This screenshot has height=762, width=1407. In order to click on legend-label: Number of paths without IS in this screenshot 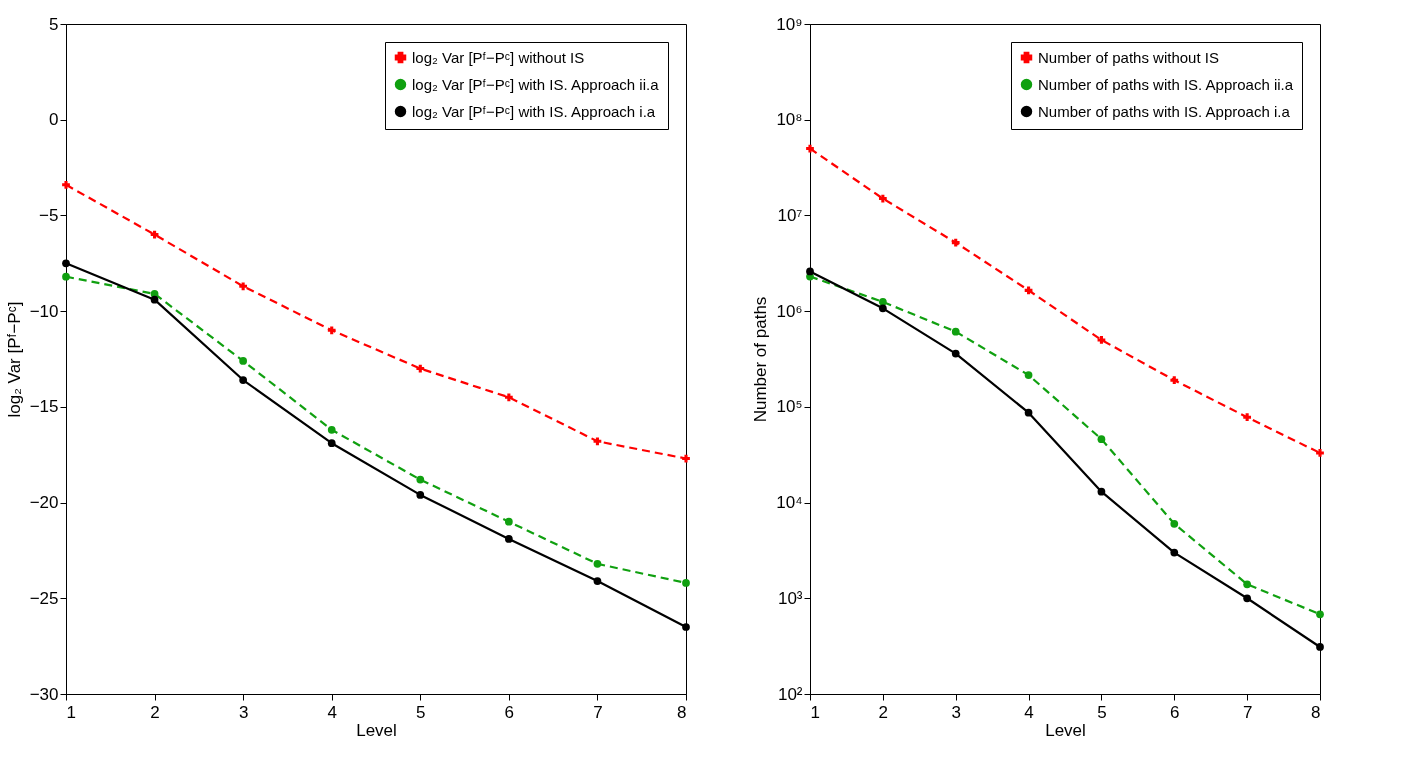, I will do `click(1128, 57)`.